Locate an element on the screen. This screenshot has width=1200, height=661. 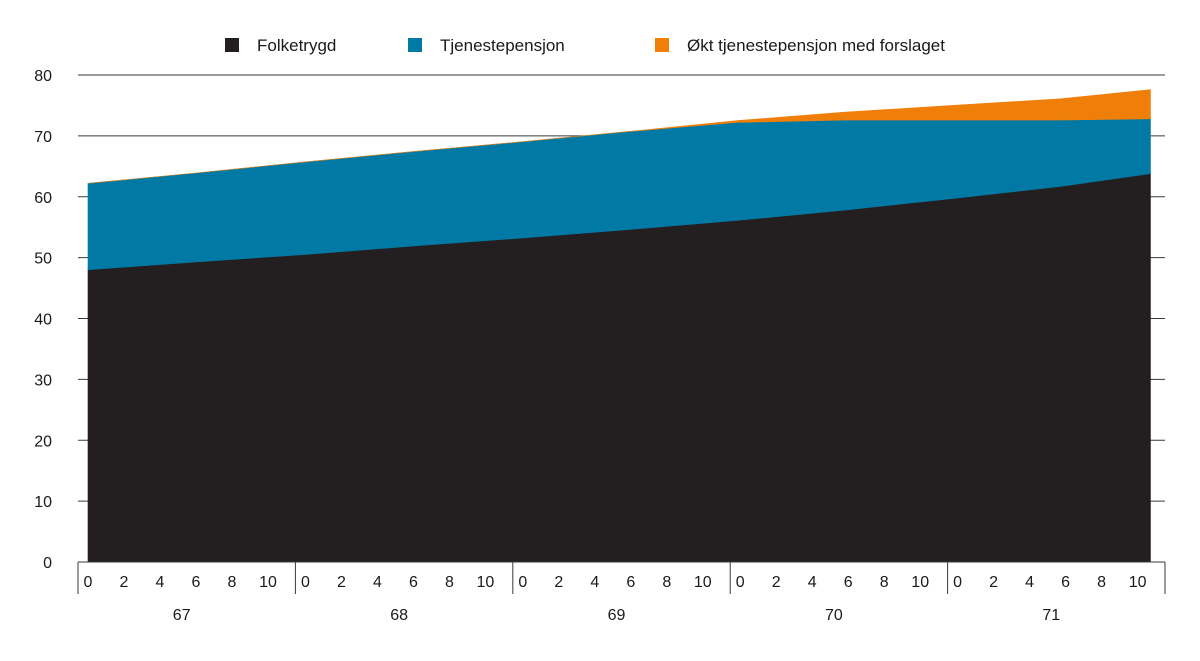
y-tick-label: 50 is located at coordinates (43, 259).